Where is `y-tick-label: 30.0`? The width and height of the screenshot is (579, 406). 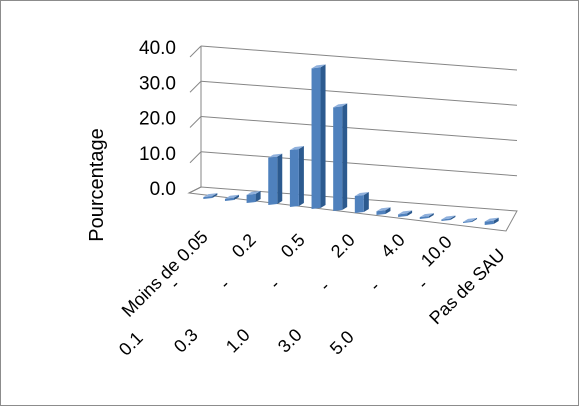
y-tick-label: 30.0 is located at coordinates (157, 83).